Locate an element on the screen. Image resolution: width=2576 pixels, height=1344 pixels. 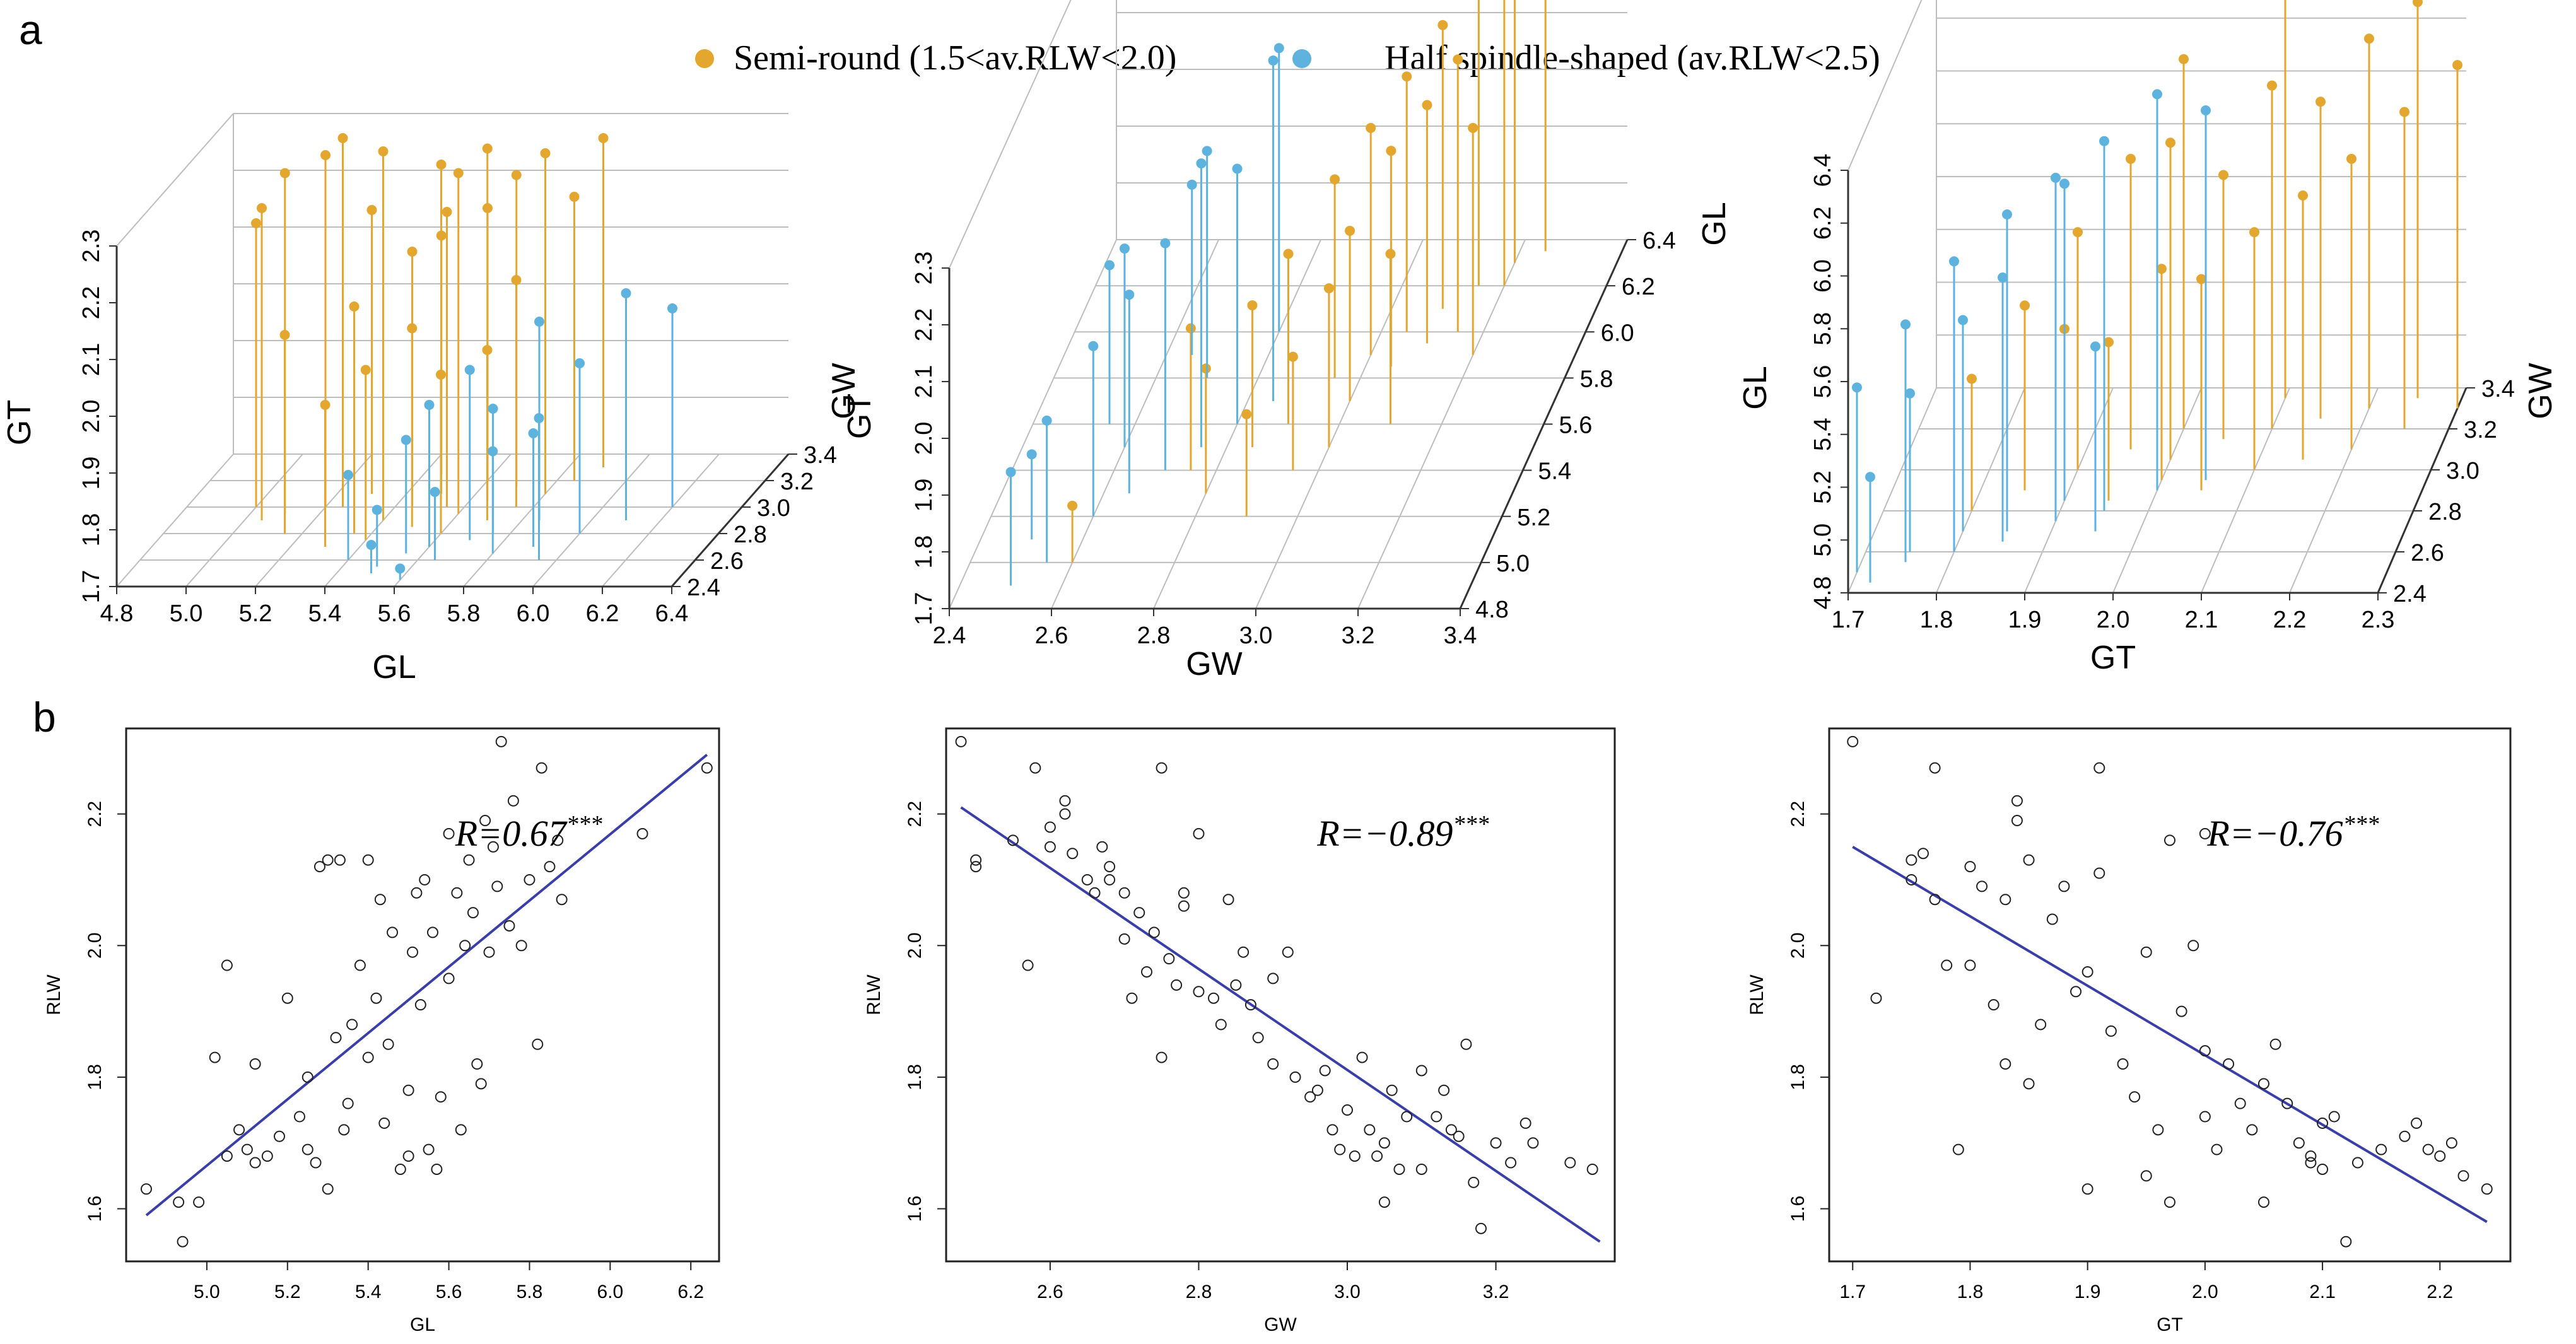
y-axis-line is located at coordinates (730, 520).